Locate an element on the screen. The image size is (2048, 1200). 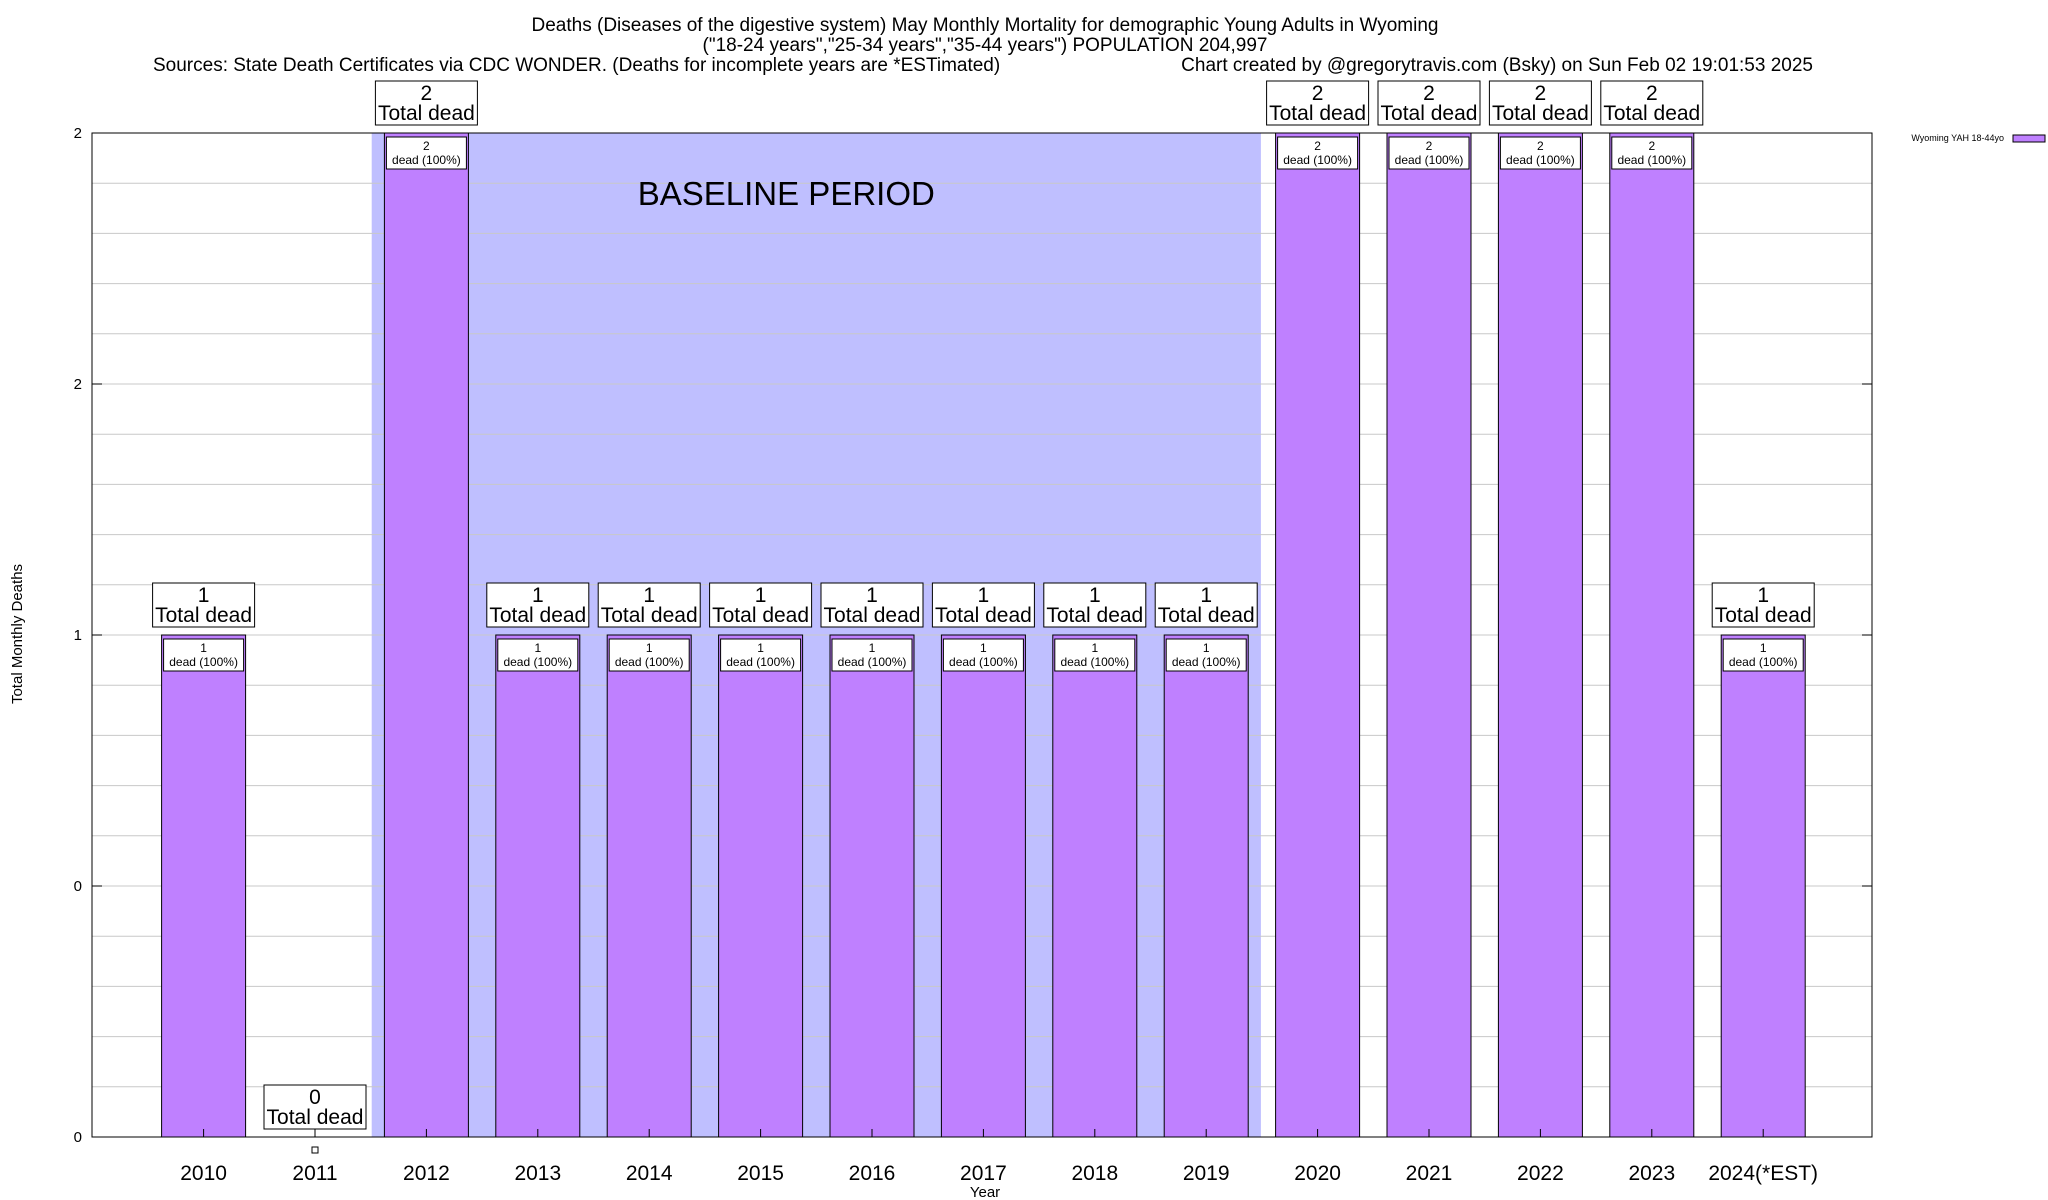
x-tick-label: 2017 is located at coordinates (983, 1173).